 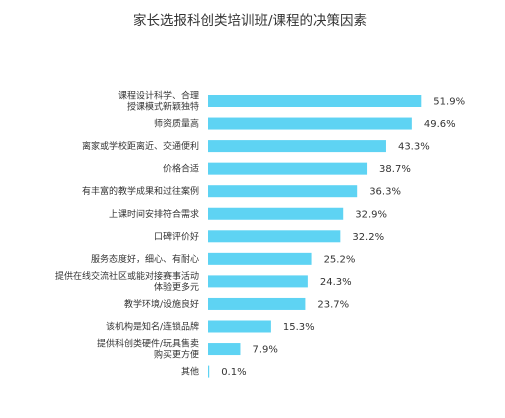 I want to click on category-label: 购买更方便, so click(x=176, y=355).